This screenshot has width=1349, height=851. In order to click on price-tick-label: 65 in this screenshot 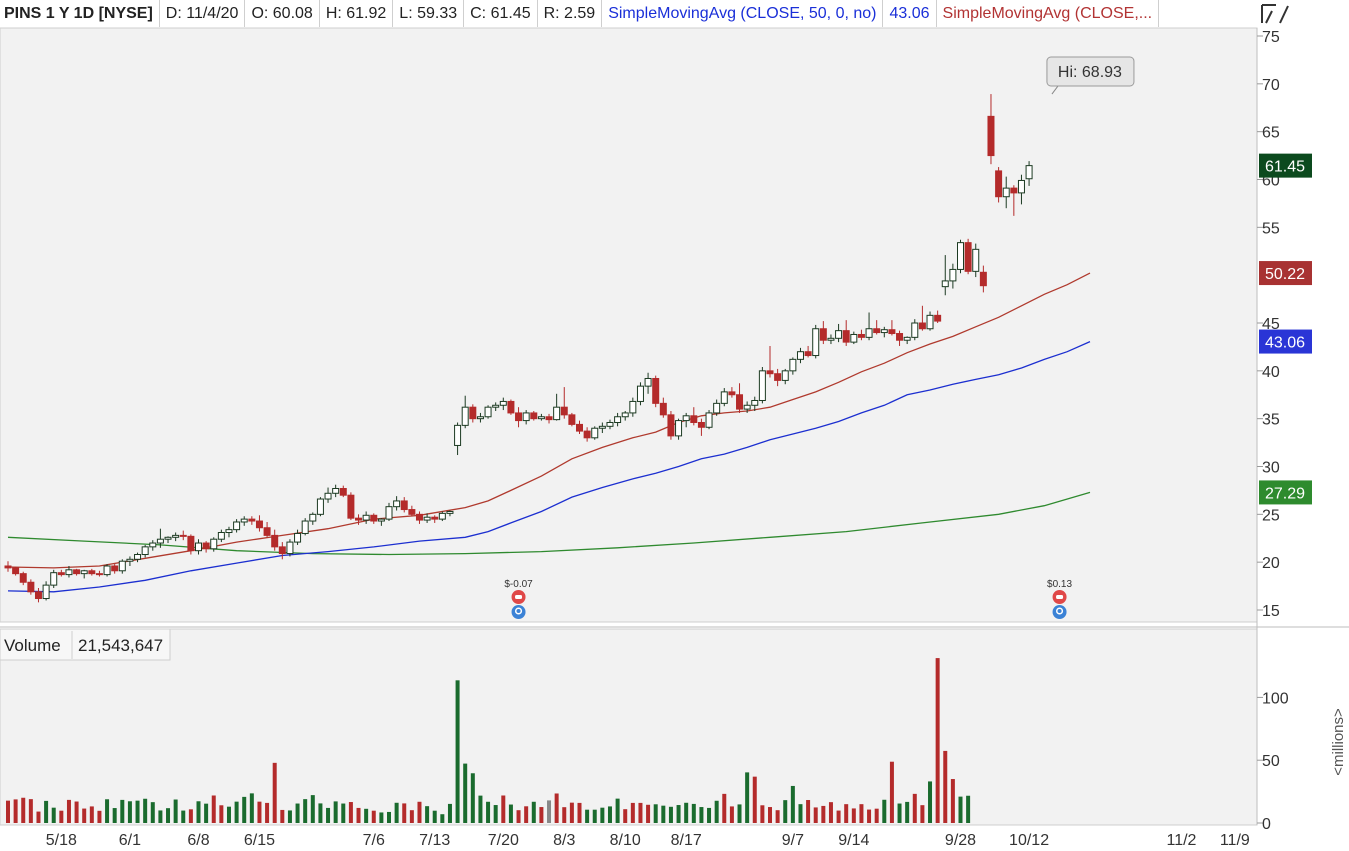, I will do `click(1271, 133)`.